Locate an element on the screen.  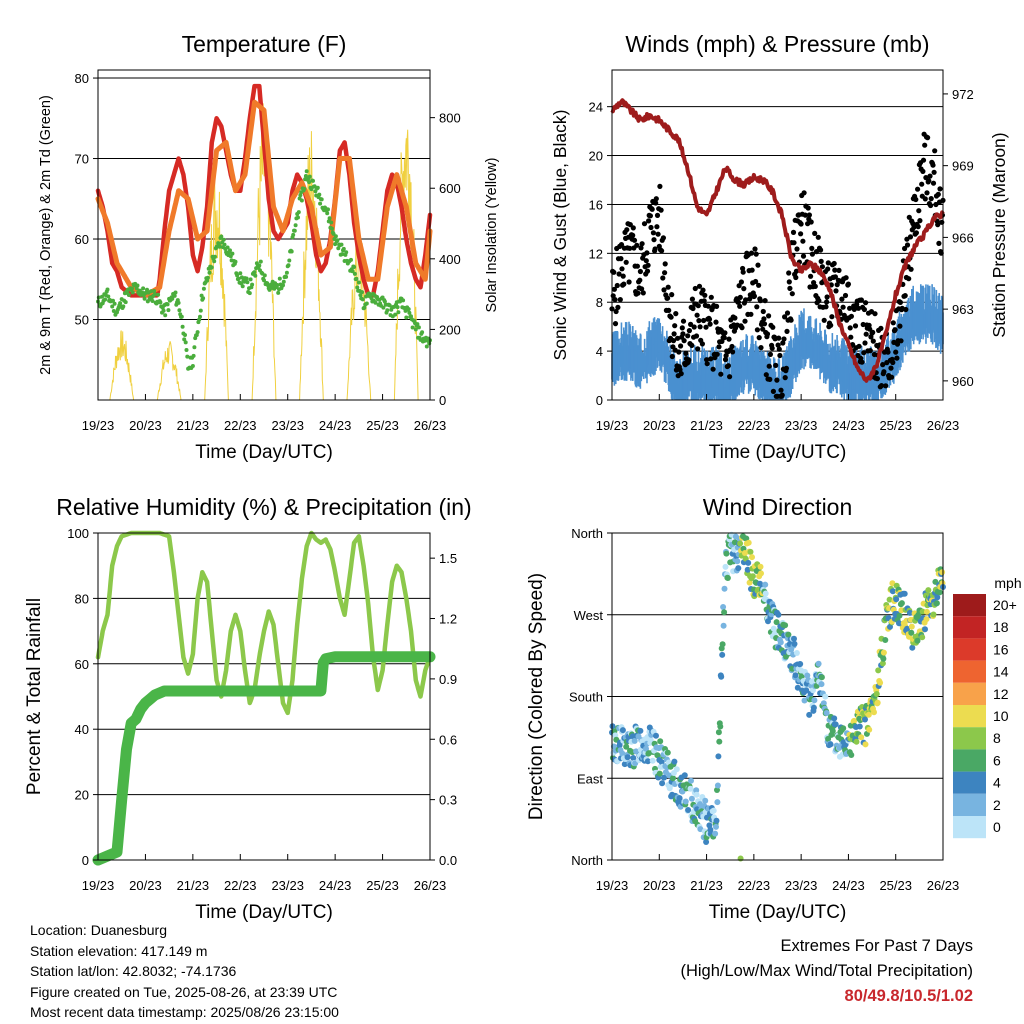
x-axis-label: Time (Day/UTC) is located at coordinates (264, 452).